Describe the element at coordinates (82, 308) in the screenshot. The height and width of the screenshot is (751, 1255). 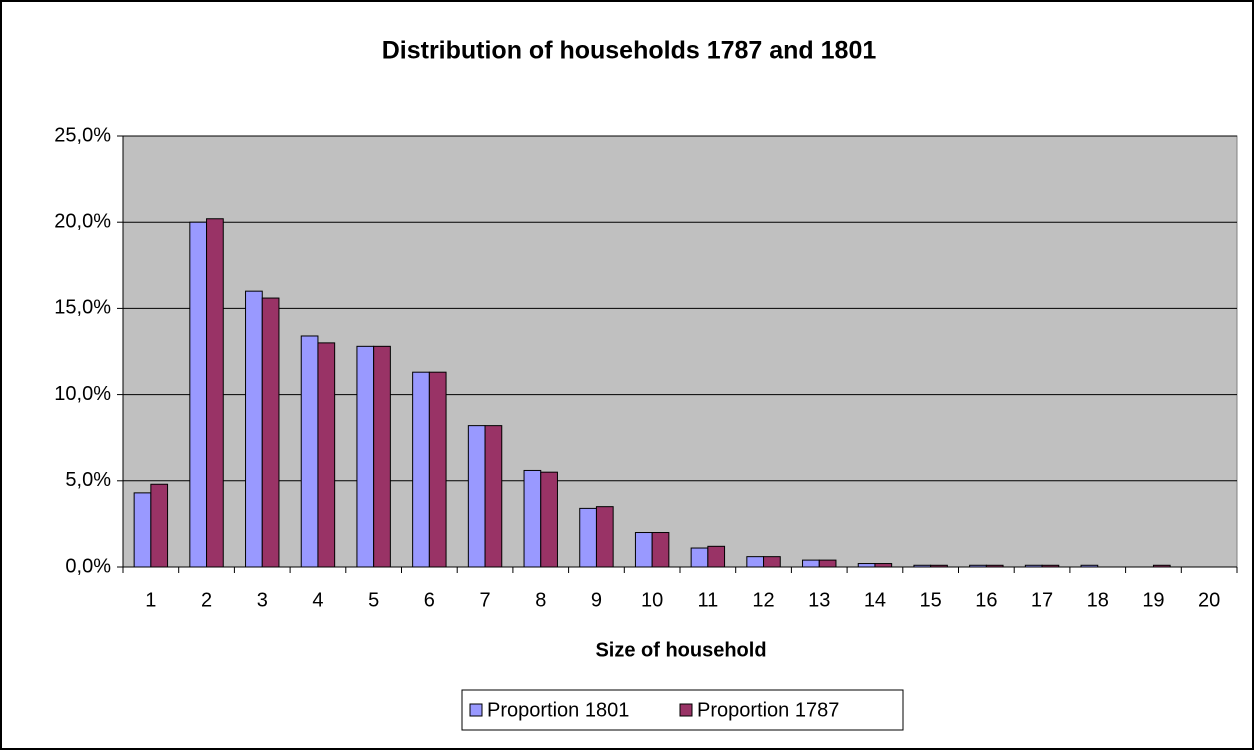
I see `y-tick-label: 15,0%` at that location.